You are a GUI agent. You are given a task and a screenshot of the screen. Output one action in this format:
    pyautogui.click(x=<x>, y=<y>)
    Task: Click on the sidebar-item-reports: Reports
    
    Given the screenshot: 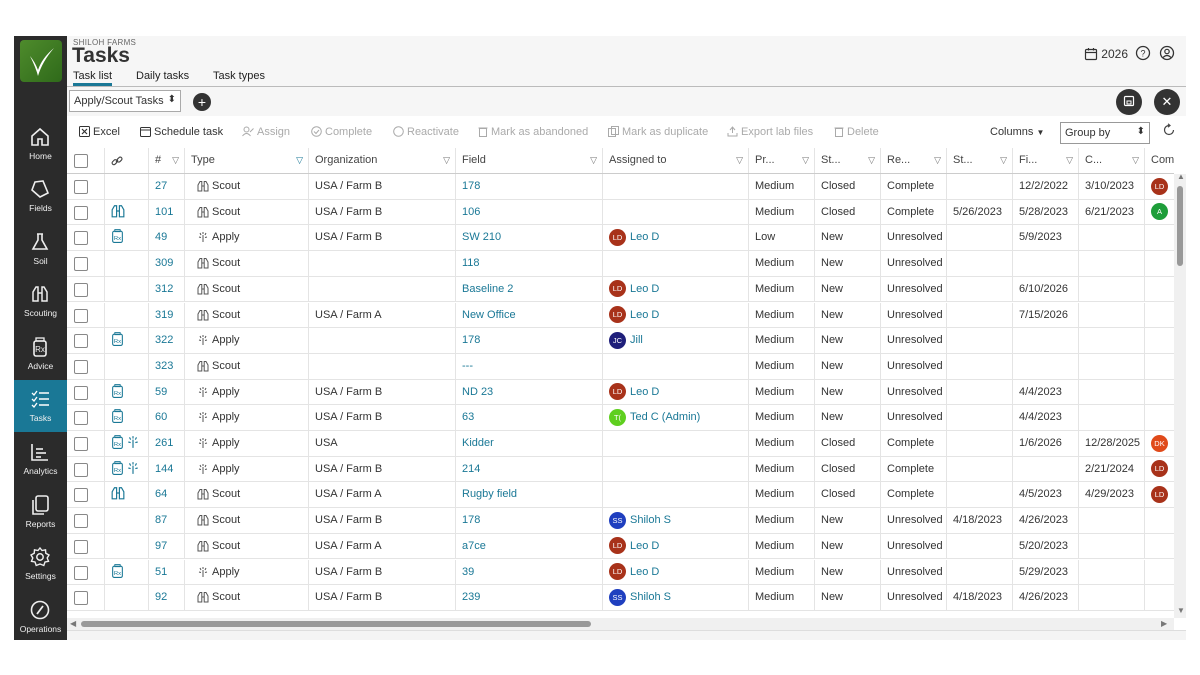 What is the action you would take?
    pyautogui.click(x=40, y=512)
    